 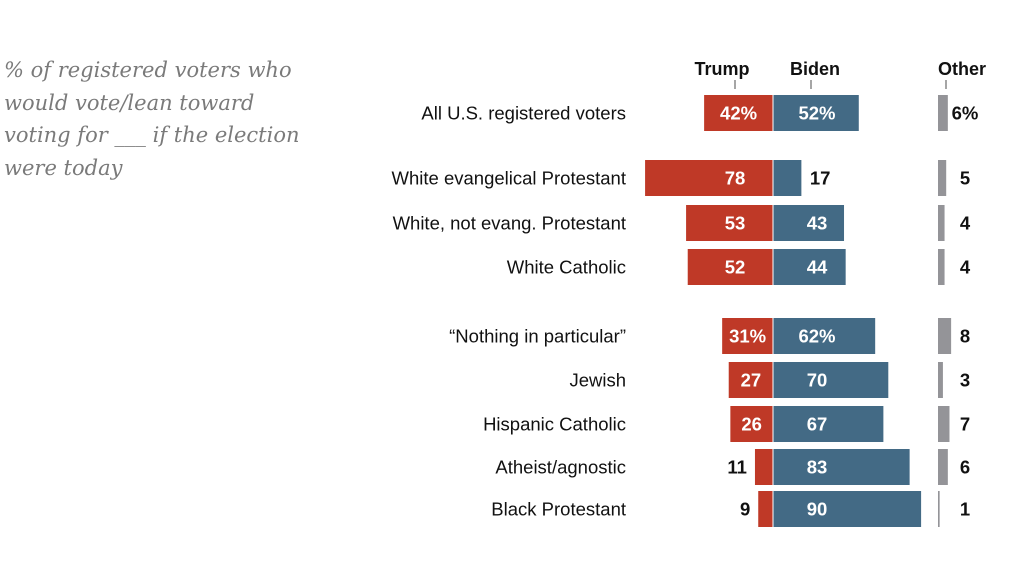 What do you see at coordinates (817, 380) in the screenshot?
I see `value-label-biden: 70` at bounding box center [817, 380].